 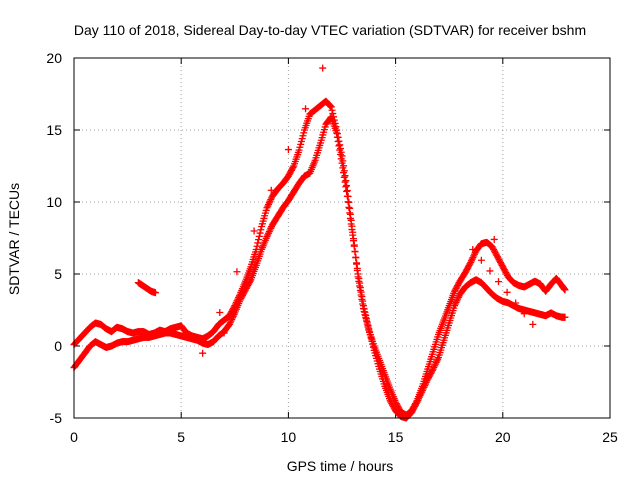 What do you see at coordinates (54, 58) in the screenshot?
I see `y-tick-label: 20` at bounding box center [54, 58].